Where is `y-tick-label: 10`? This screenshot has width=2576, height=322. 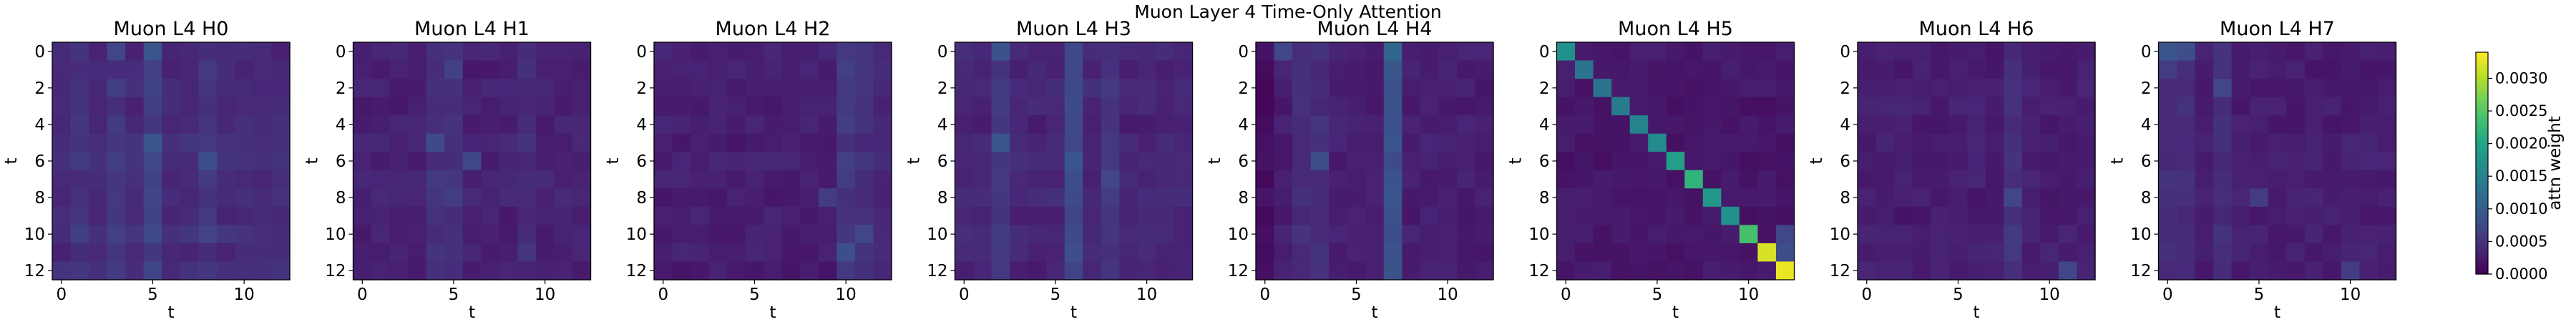 y-tick-label: 10 is located at coordinates (2140, 234).